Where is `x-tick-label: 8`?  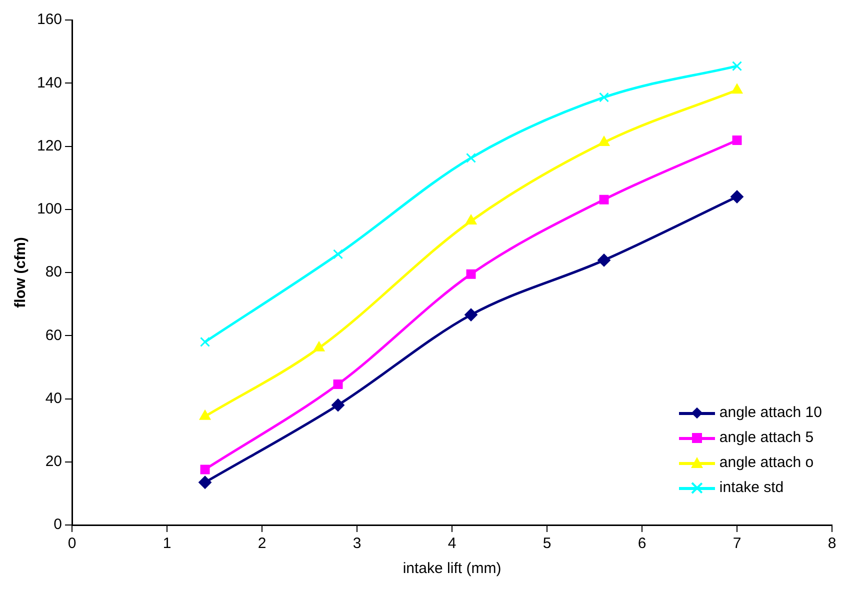 x-tick-label: 8 is located at coordinates (832, 543).